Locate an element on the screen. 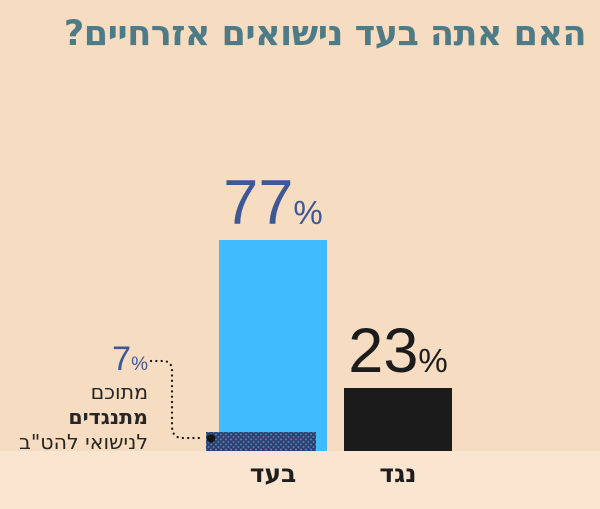 The width and height of the screenshot is (600, 509). chart-title: האם אתה בעד נישואים אזרחיים? is located at coordinates (325, 34).